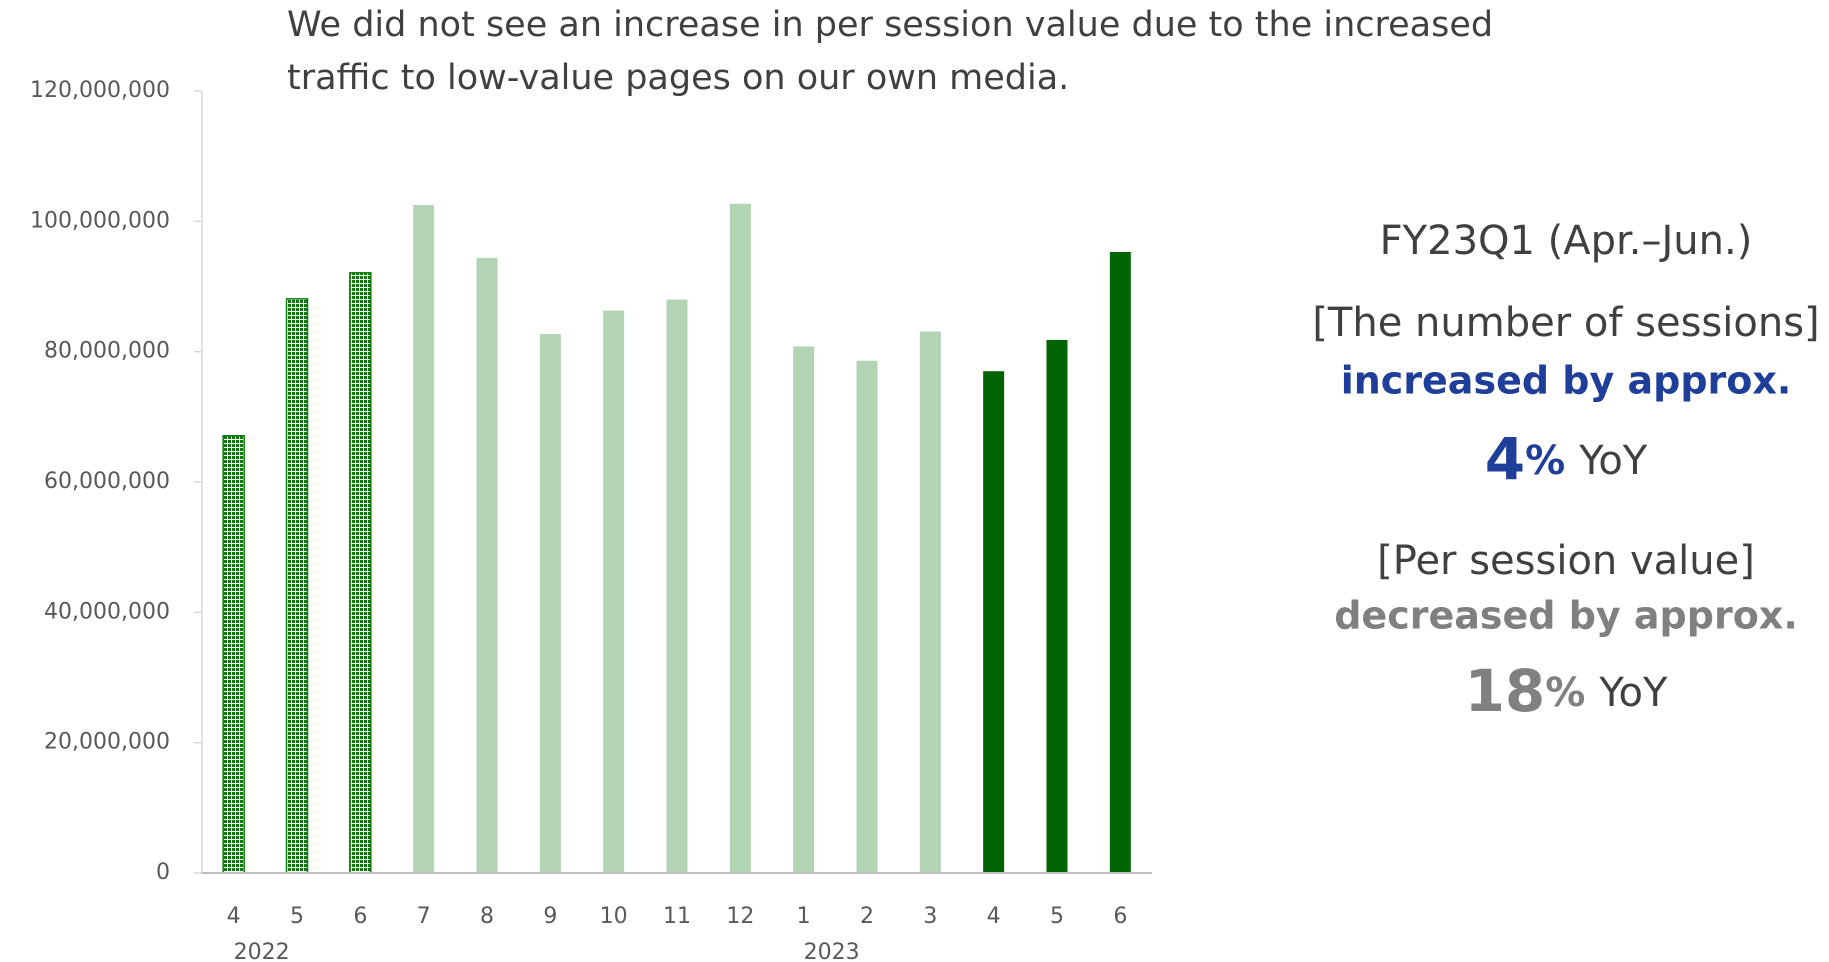 This screenshot has height=962, width=1829. What do you see at coordinates (677, 916) in the screenshot?
I see `x-tick-label: 11` at bounding box center [677, 916].